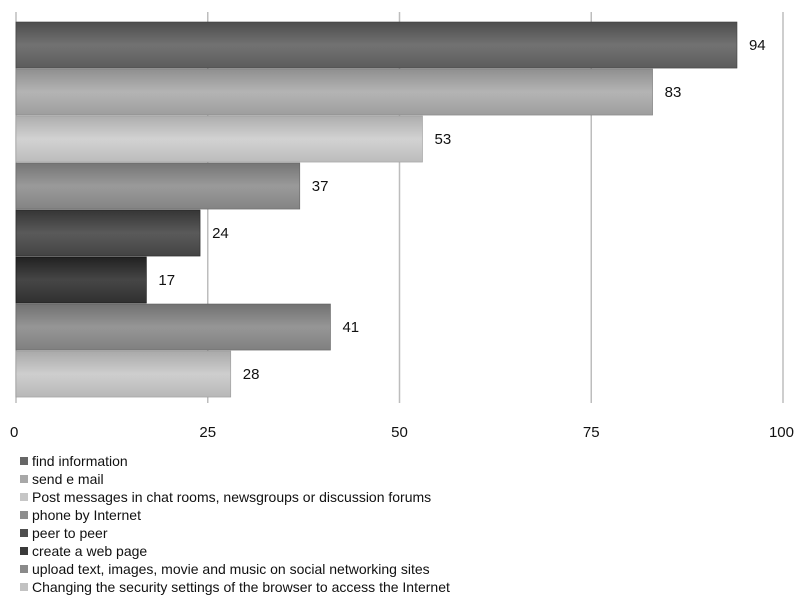 This screenshot has height=599, width=795. Describe the element at coordinates (781, 432) in the screenshot. I see `x-tick-label-100: 100` at that location.